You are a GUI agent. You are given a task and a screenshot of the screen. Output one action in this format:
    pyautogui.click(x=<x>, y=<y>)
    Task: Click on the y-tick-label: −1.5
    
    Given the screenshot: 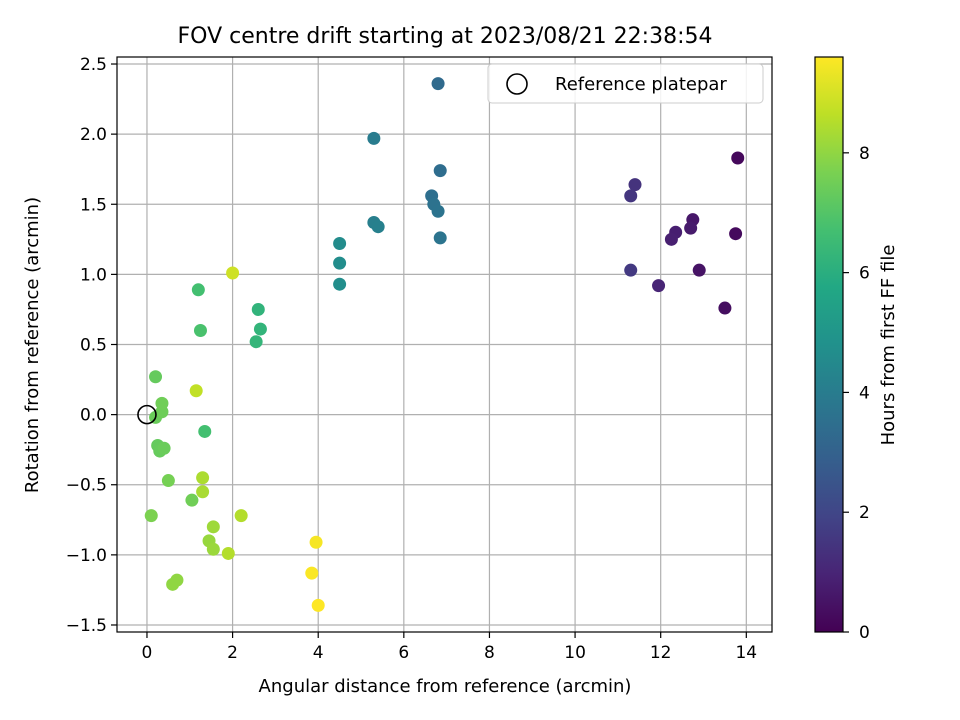 What is the action you would take?
    pyautogui.click(x=86, y=626)
    